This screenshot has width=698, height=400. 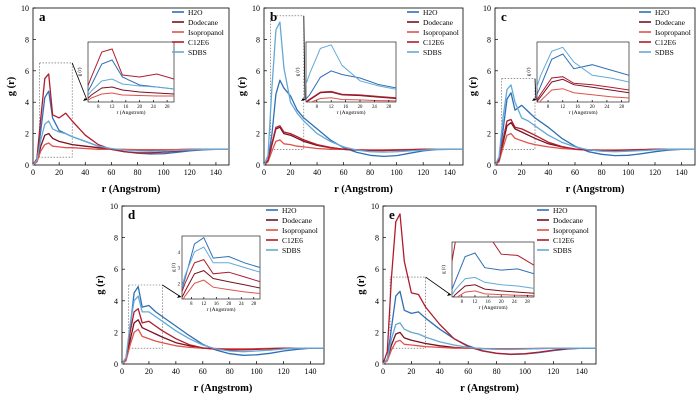 What do you see at coordinates (571, 230) in the screenshot?
I see `legend-entry: Isopropanol` at bounding box center [571, 230].